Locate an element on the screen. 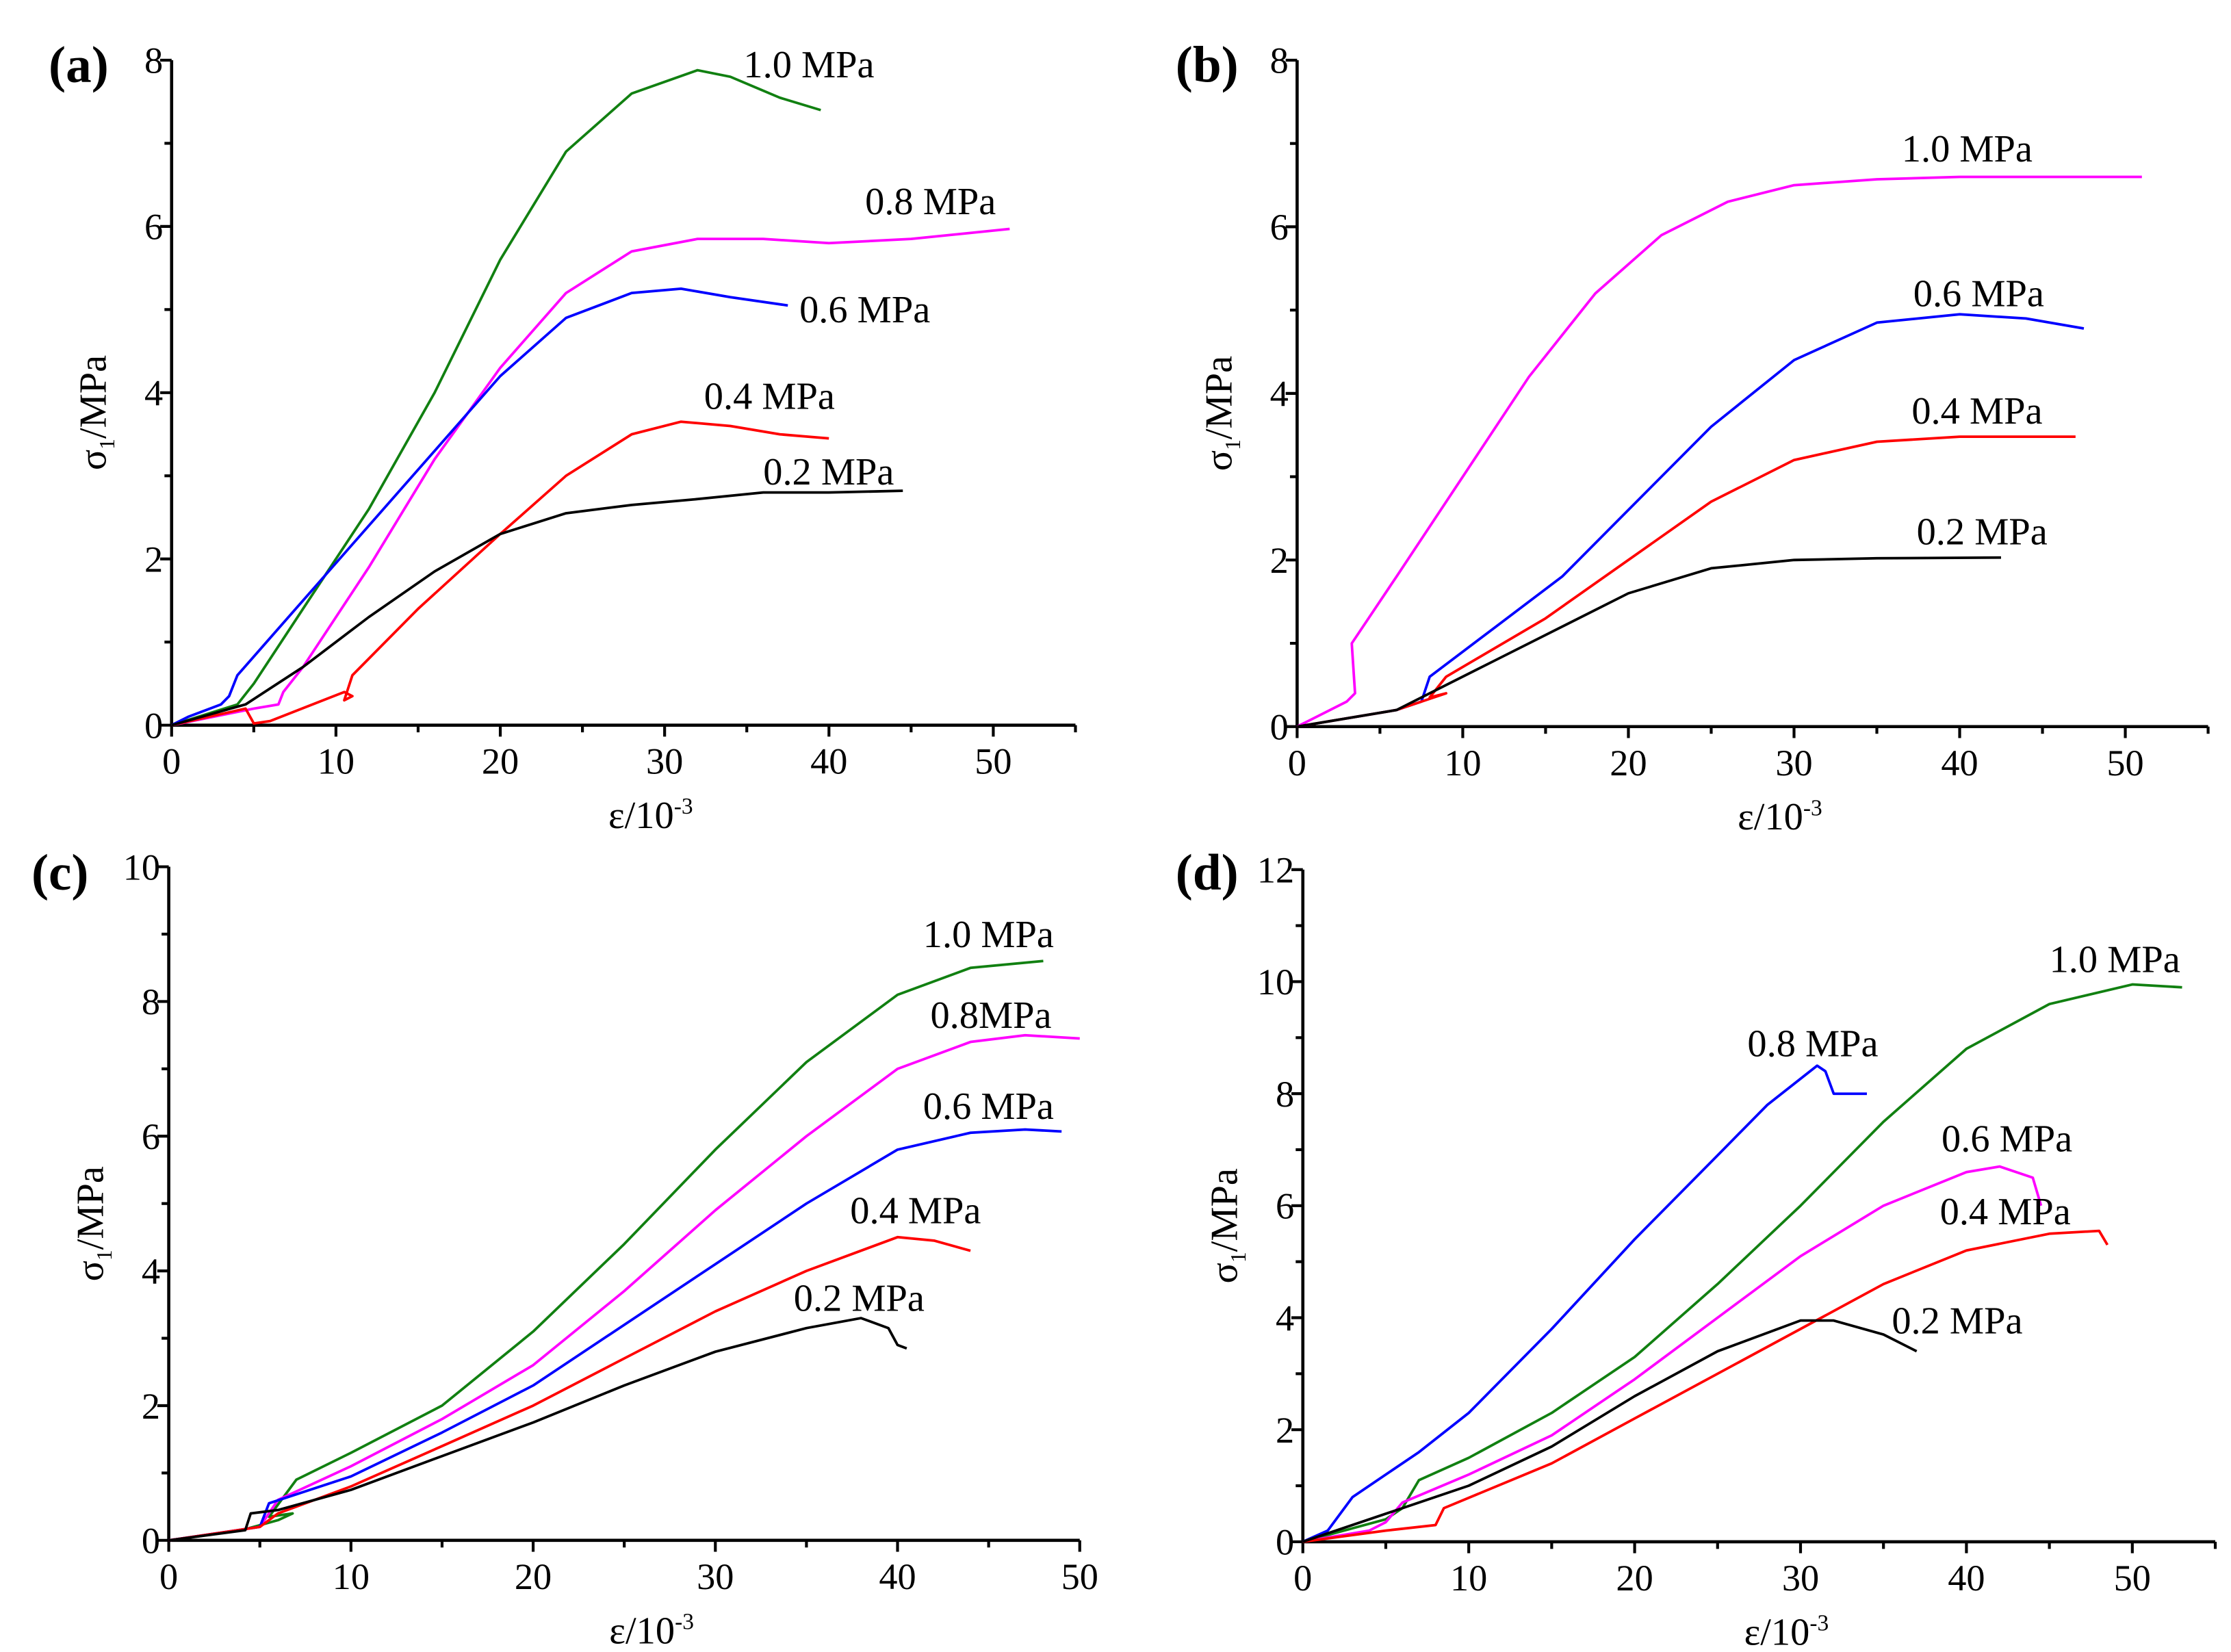 This screenshot has width=2231, height=1652. panel-label: (c) is located at coordinates (60, 872).